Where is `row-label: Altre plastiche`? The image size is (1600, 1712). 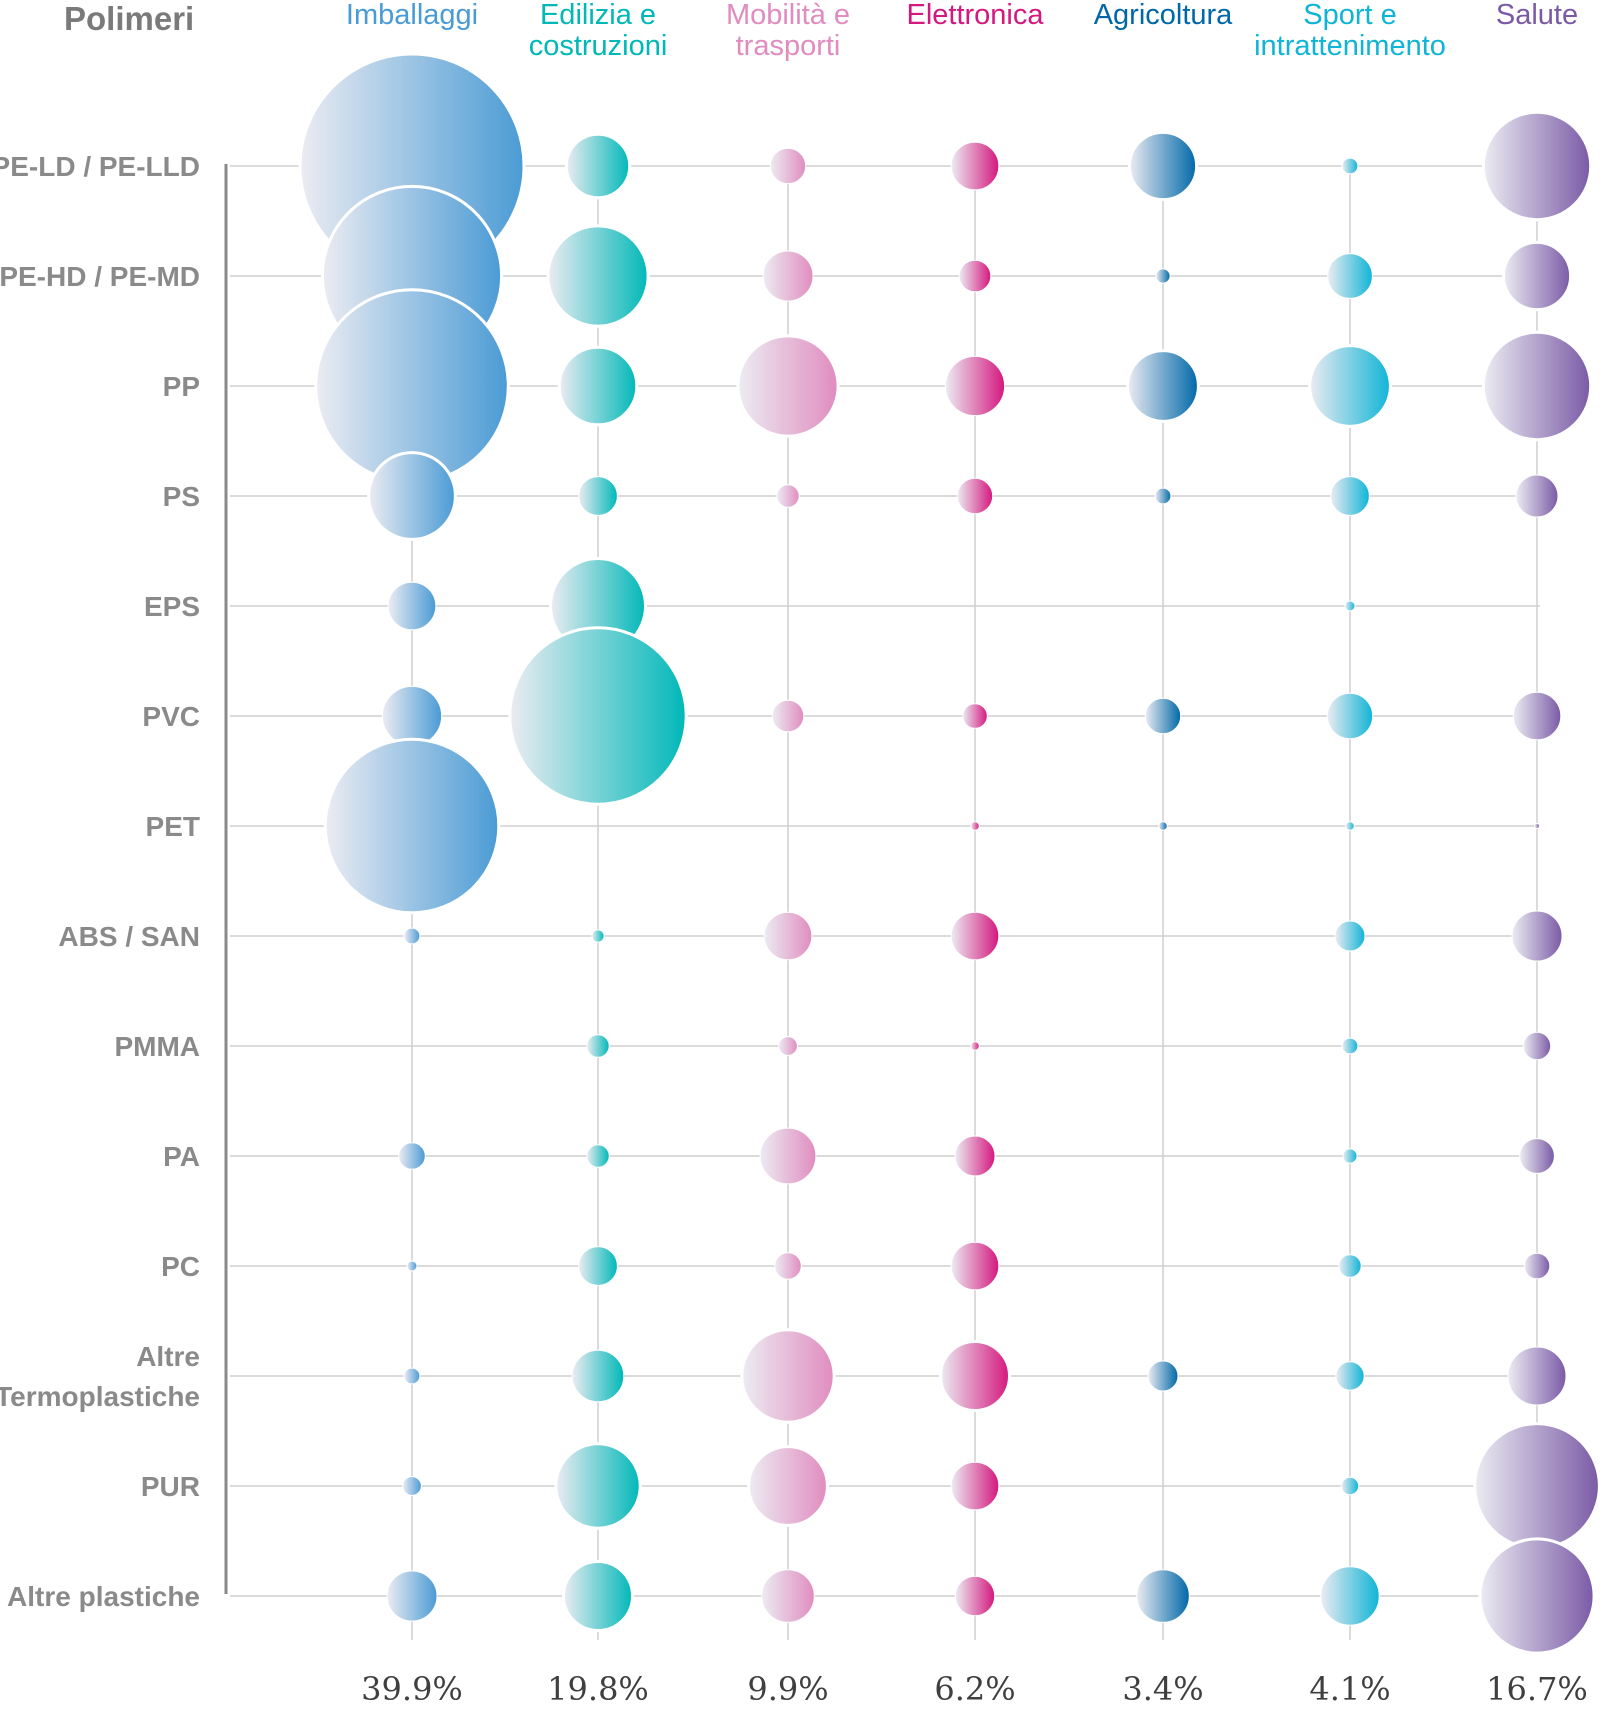 row-label: Altre plastiche is located at coordinates (103, 1596).